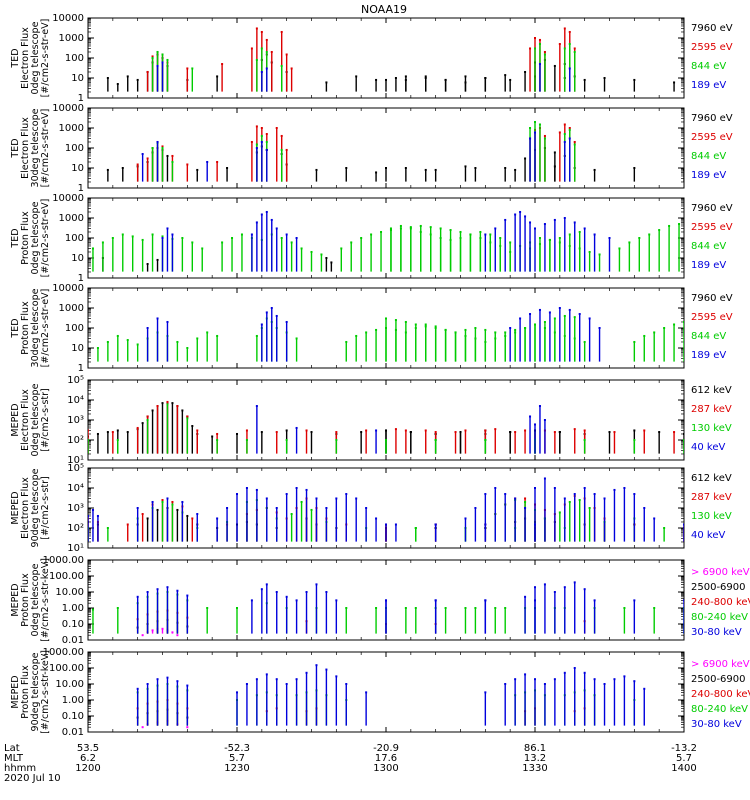  I want to click on legend-entry: 7960 eV, so click(712, 298).